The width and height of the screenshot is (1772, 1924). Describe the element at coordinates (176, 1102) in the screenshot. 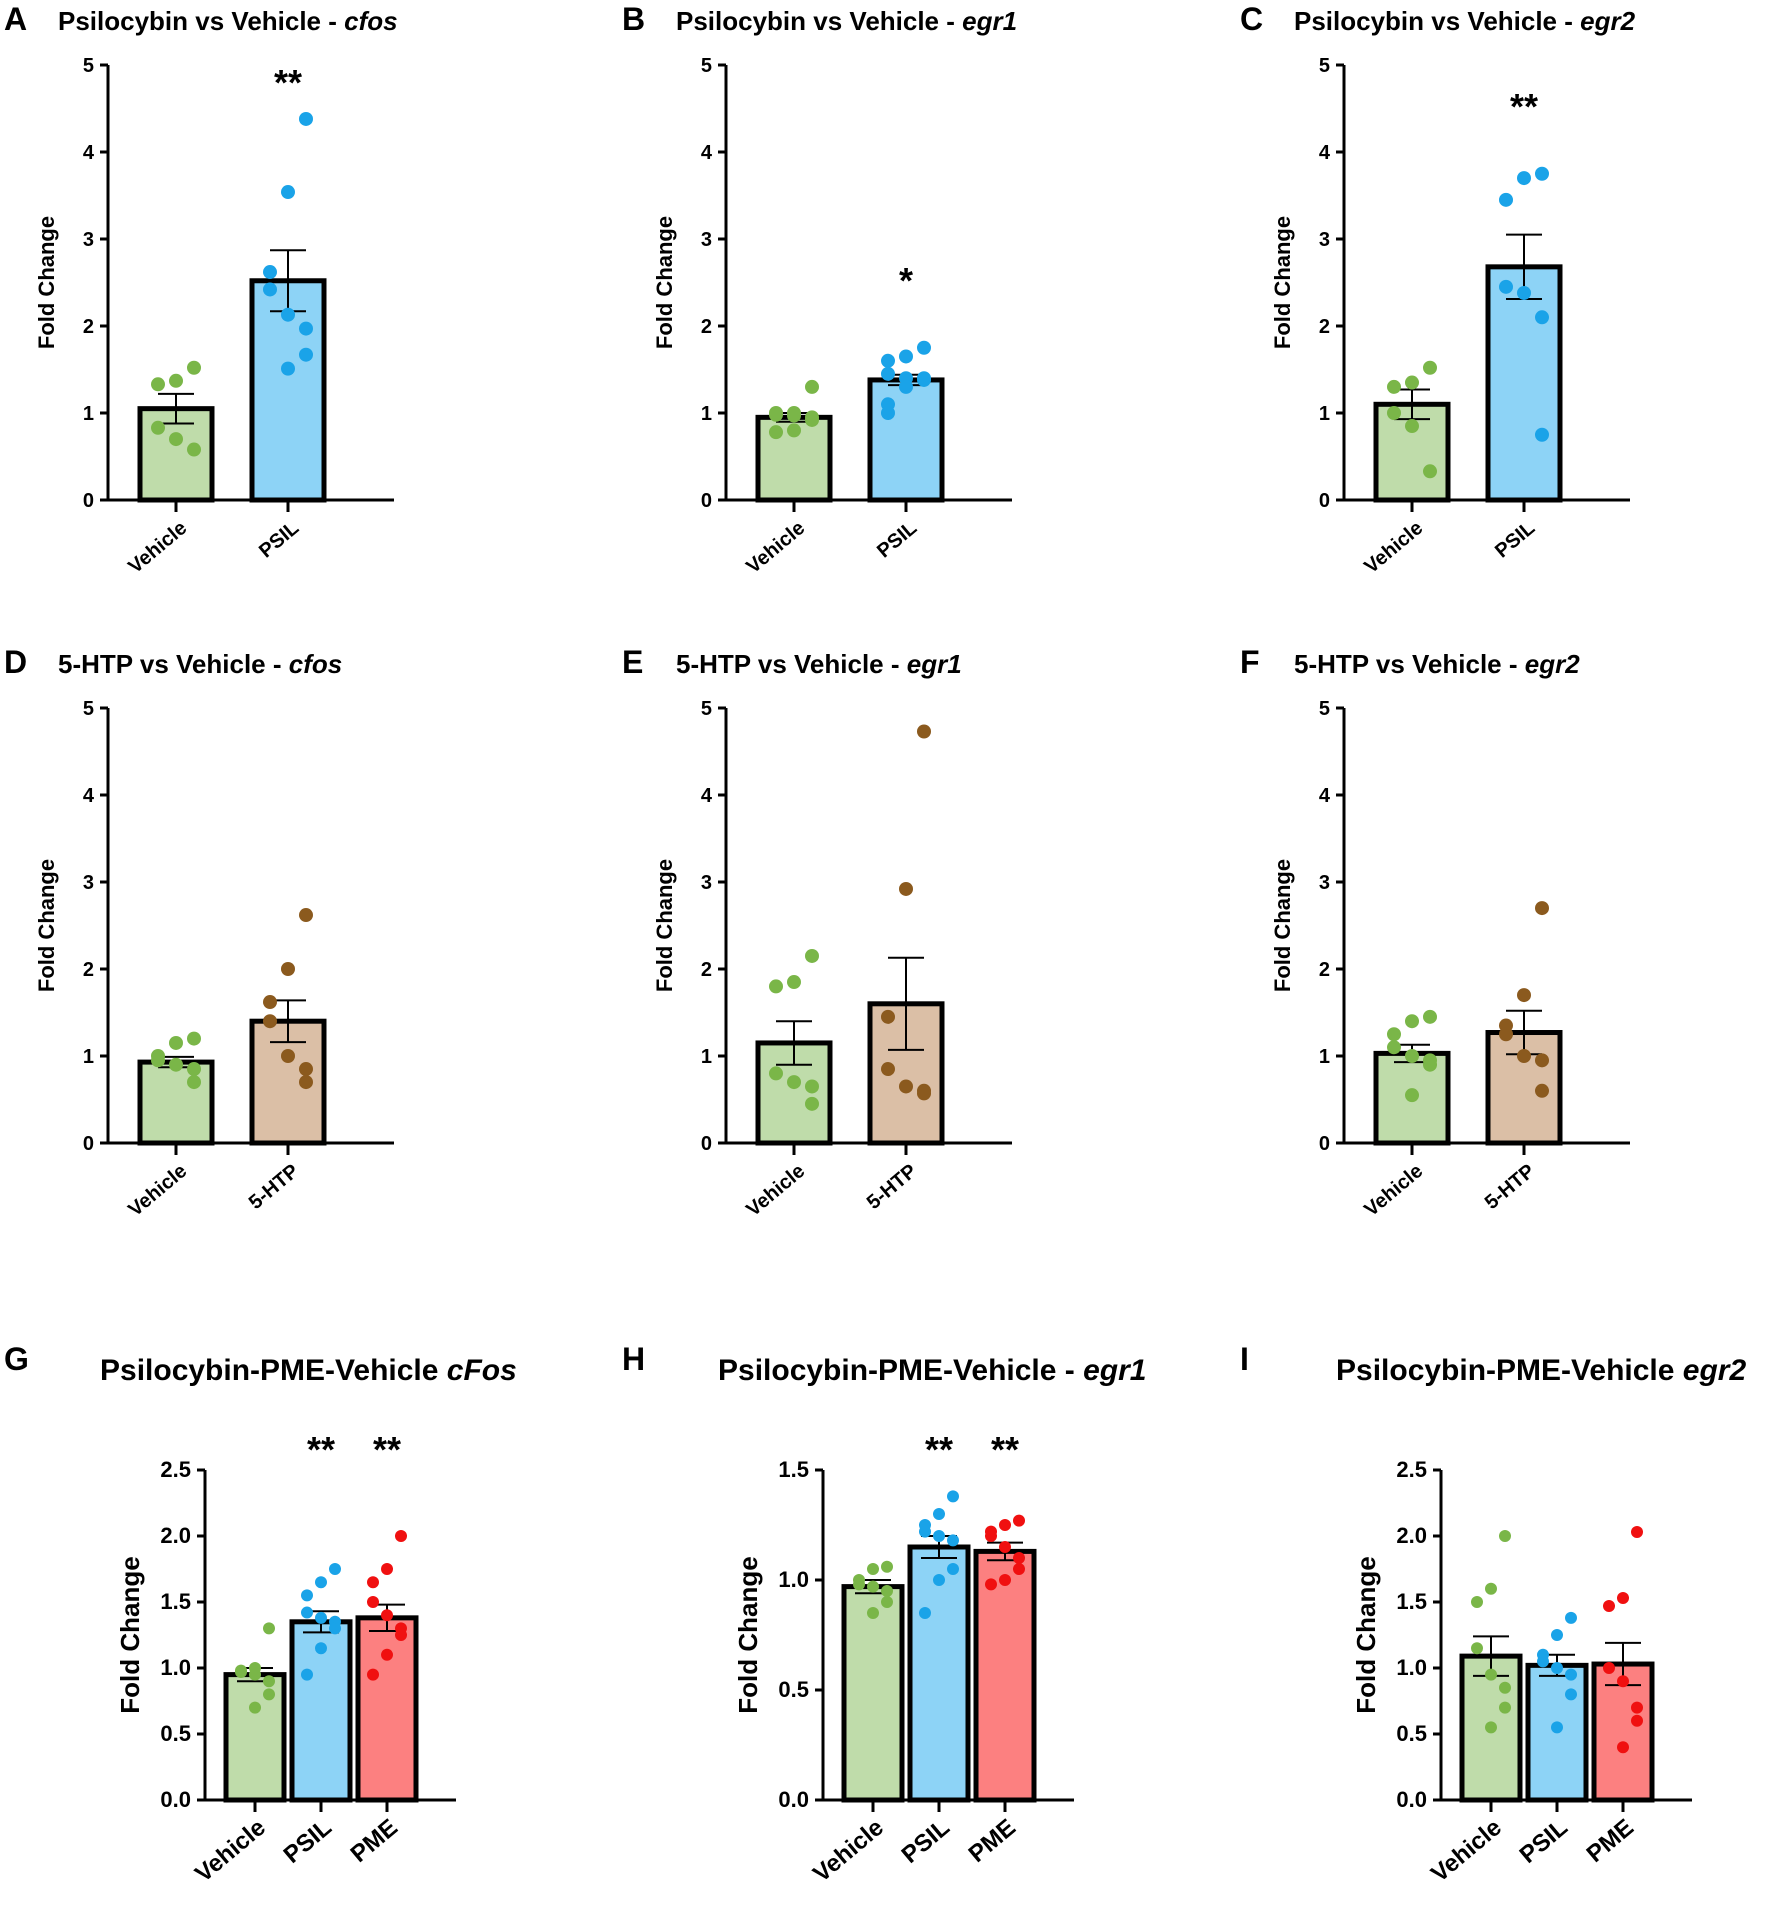

I see `bar-vehicle` at that location.